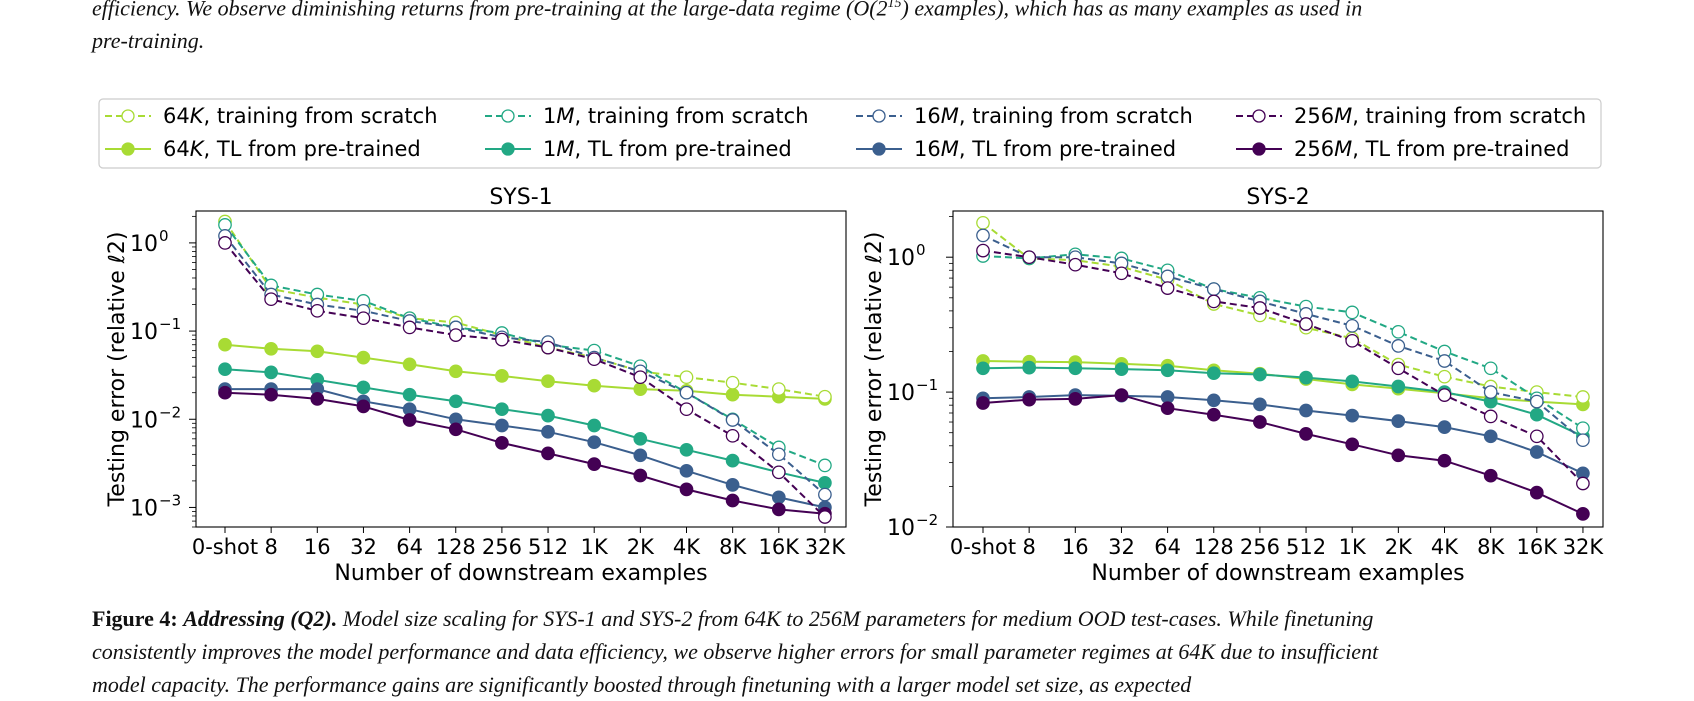  What do you see at coordinates (732, 485) in the screenshot?
I see `data-point-16m-tl-from-pre-trained-8k` at bounding box center [732, 485].